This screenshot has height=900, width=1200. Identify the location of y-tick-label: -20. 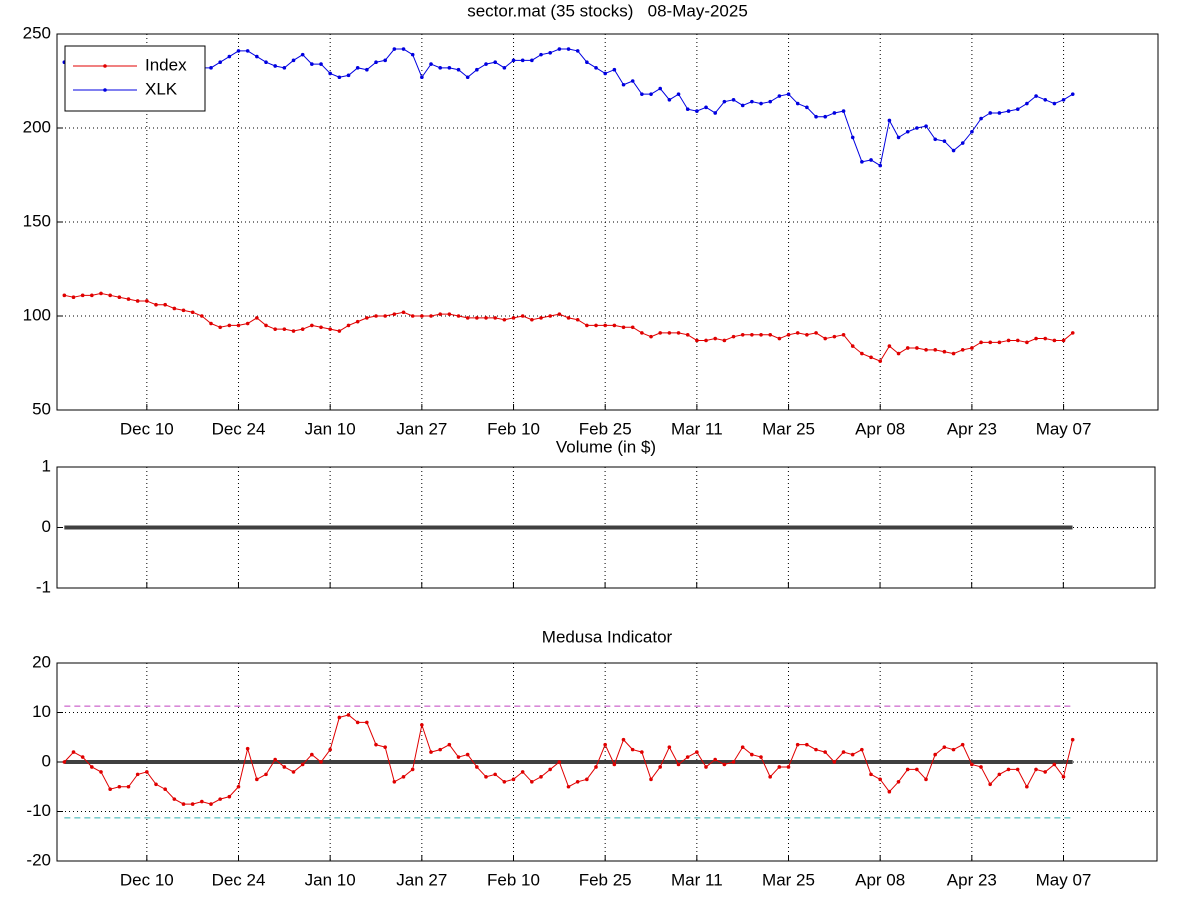
(38, 859).